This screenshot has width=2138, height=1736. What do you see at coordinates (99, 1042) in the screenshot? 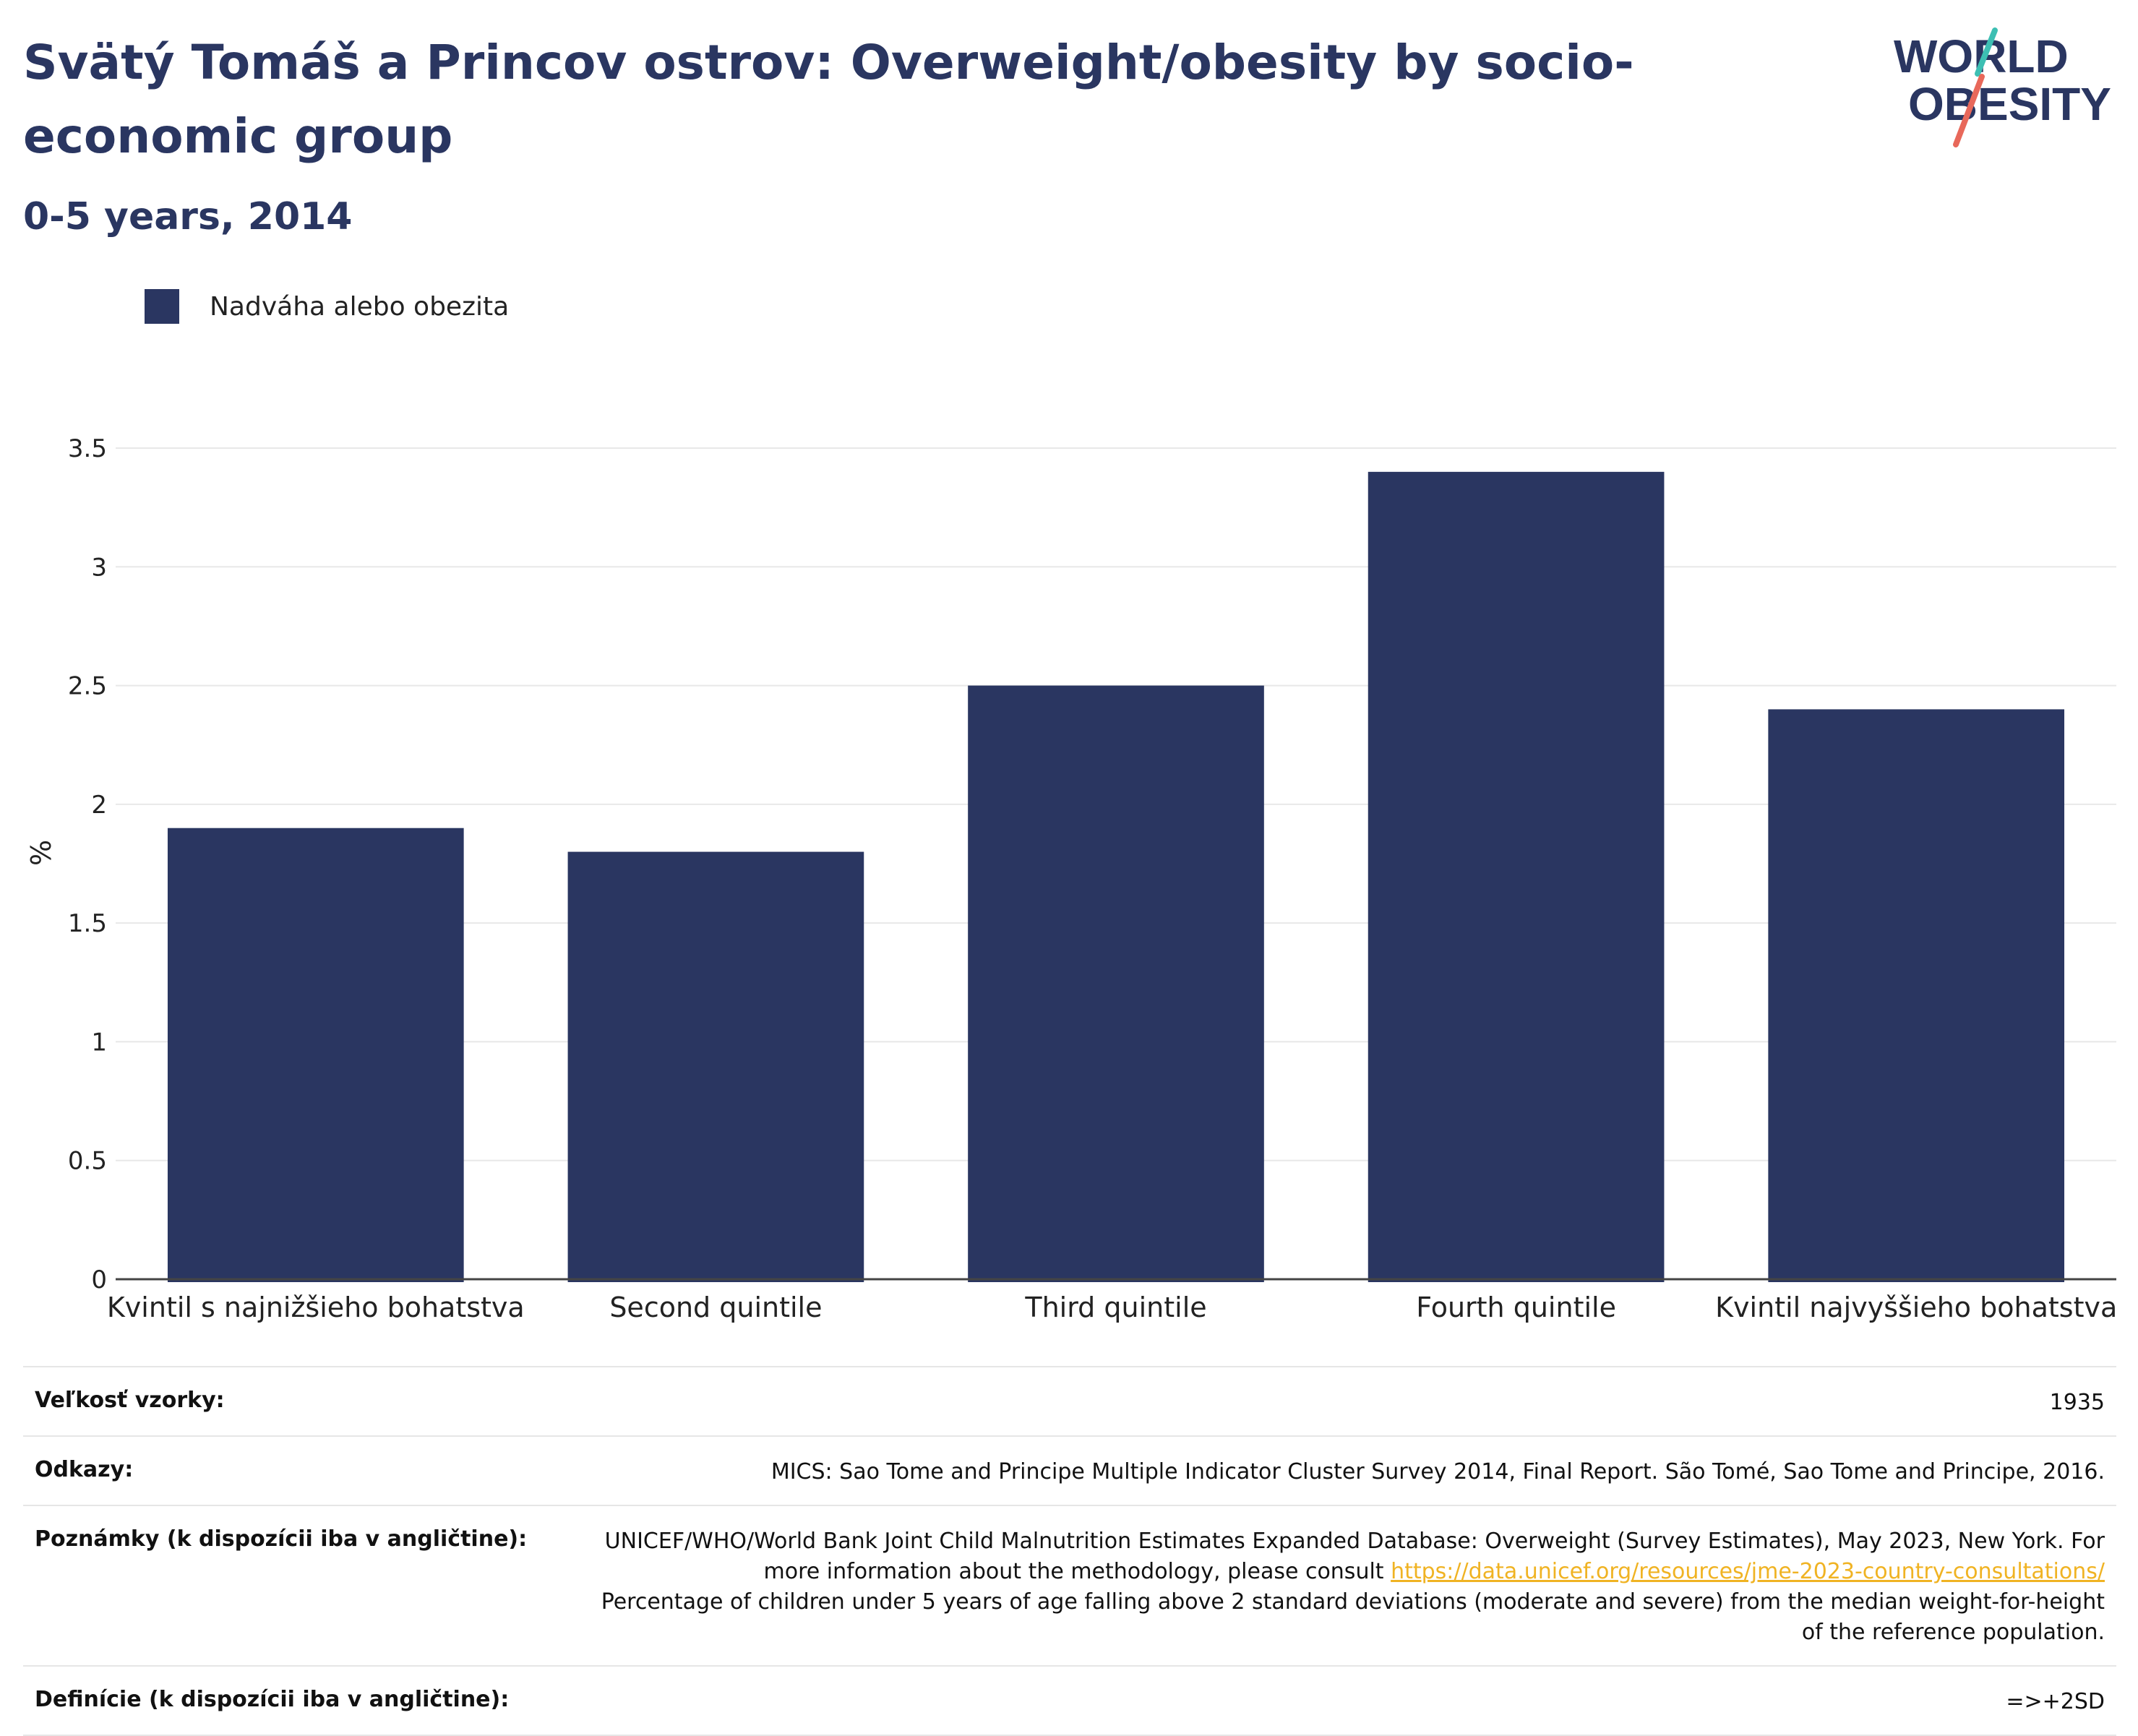
I see `y-tick-label: 1` at bounding box center [99, 1042].